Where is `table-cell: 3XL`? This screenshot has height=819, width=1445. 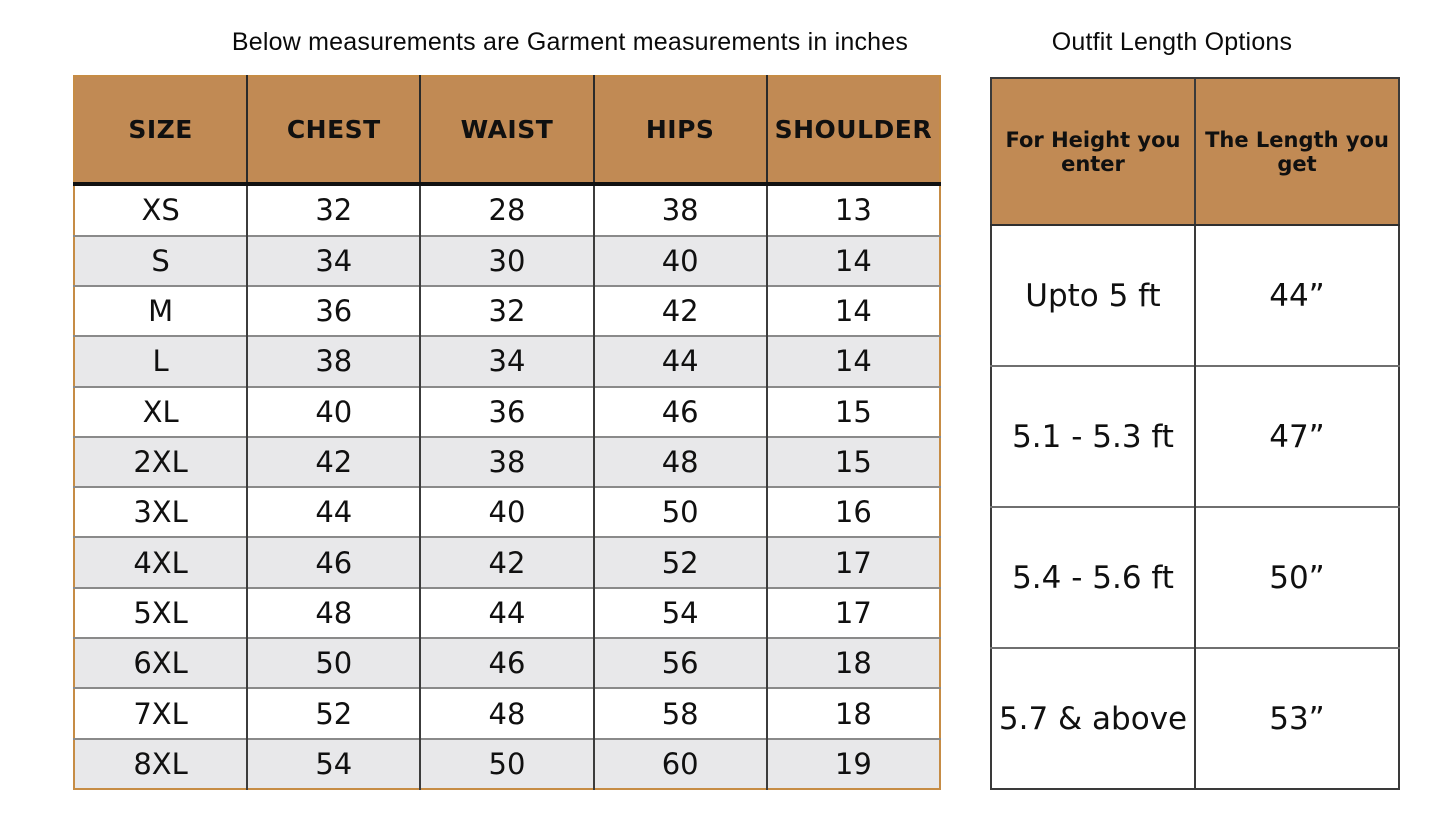 table-cell: 3XL is located at coordinates (161, 512).